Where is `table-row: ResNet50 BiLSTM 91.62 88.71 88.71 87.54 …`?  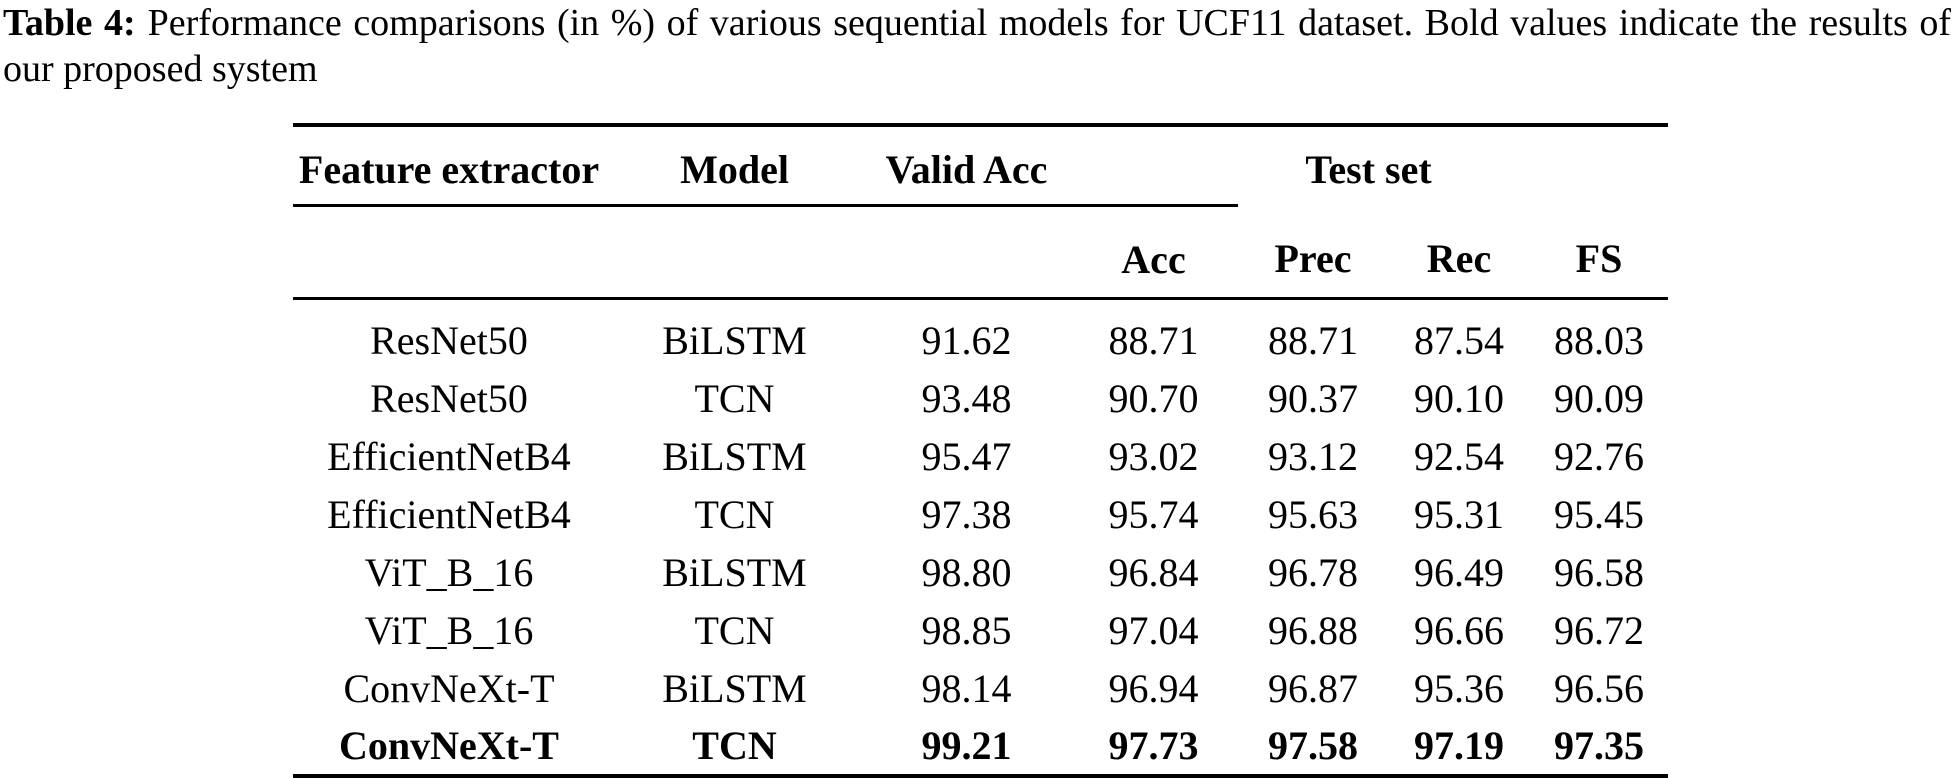 table-row: ResNet50 BiLSTM 91.62 88.71 88.71 87.54 … is located at coordinates (980, 334).